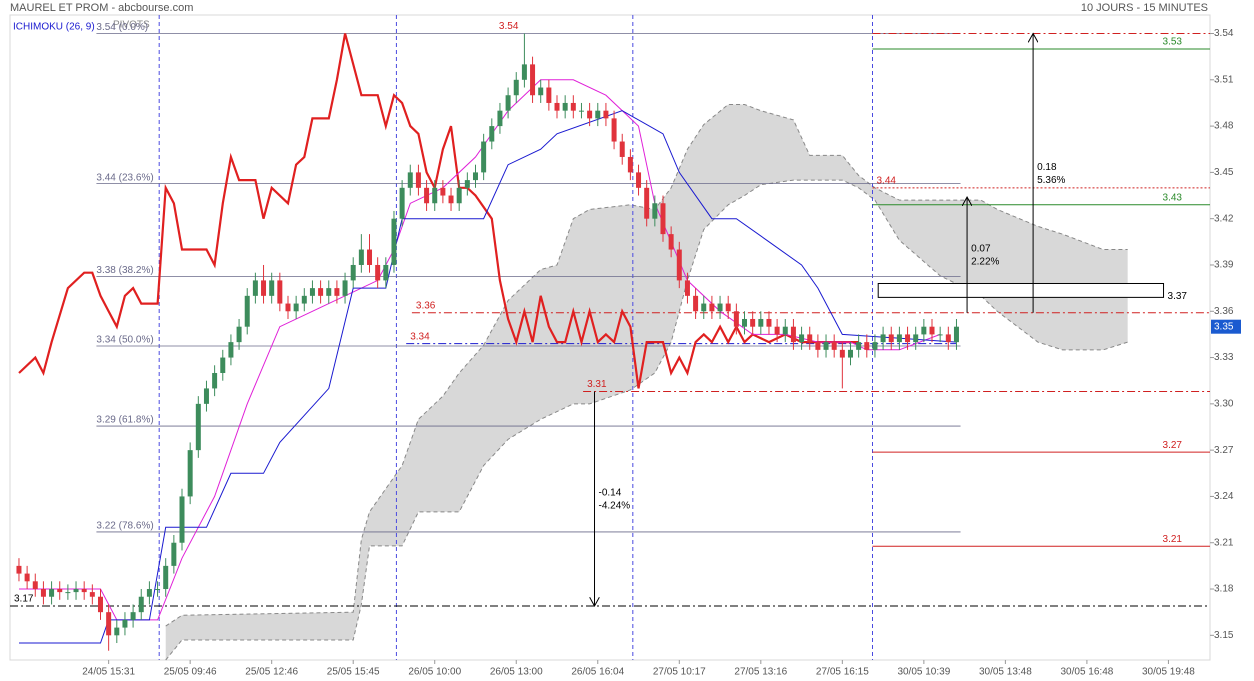 The image size is (1254, 681). I want to click on measure-label: -4.24%, so click(615, 505).